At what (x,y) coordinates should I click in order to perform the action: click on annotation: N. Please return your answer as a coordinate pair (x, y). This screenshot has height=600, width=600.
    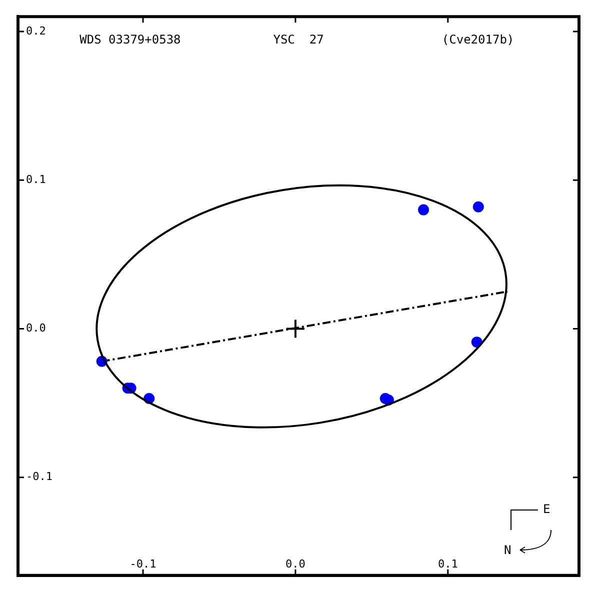
    Looking at the image, I should click on (508, 550).